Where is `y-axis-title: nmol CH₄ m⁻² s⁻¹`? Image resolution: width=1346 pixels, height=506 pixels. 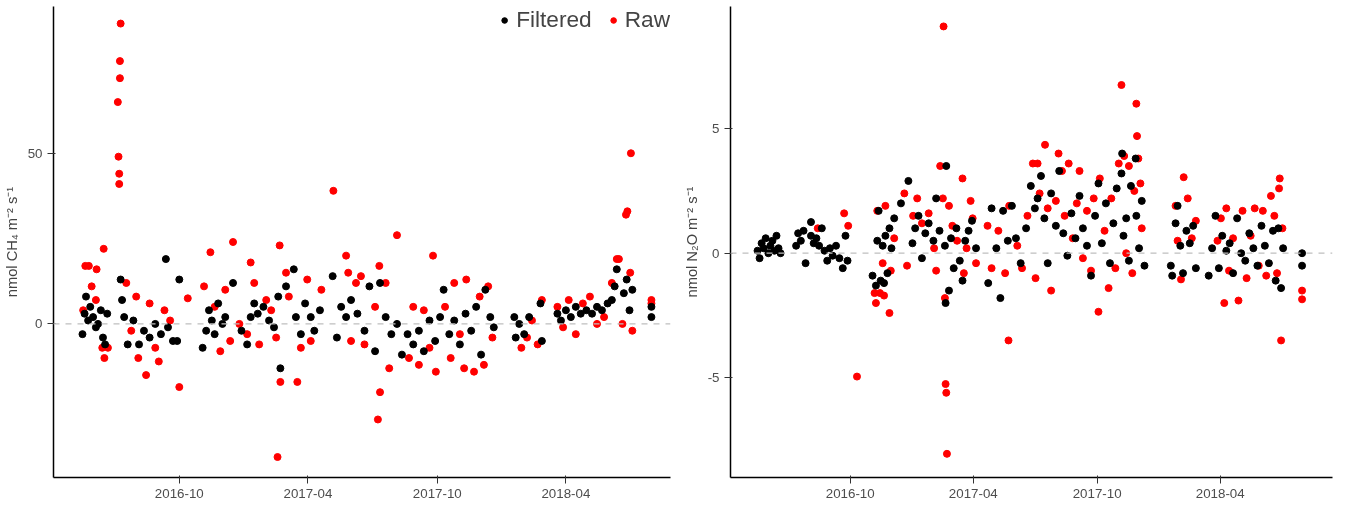
y-axis-title: nmol CH₄ m⁻² s⁻¹ is located at coordinates (11, 242).